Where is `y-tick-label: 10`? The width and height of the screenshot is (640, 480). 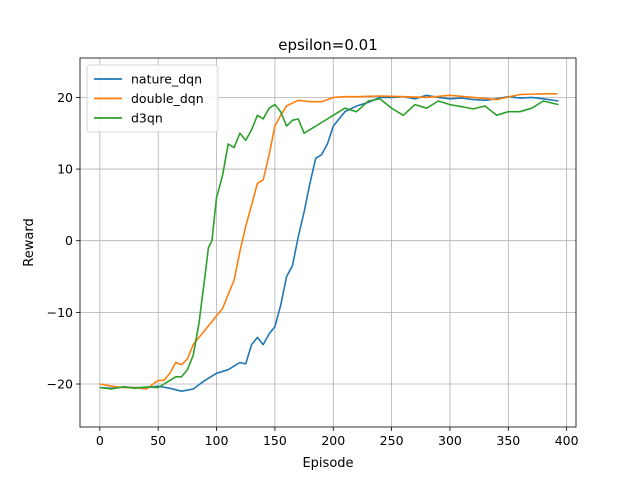
y-tick-label: 10 is located at coordinates (65, 169).